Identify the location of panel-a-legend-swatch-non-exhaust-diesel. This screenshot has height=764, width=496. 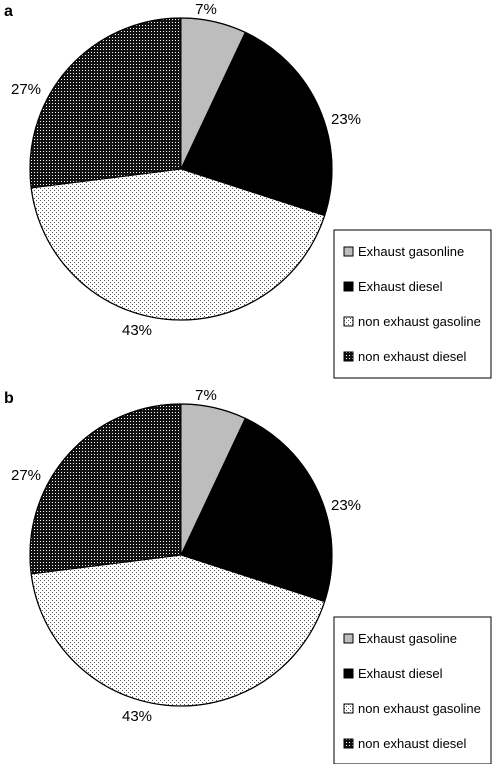
(348, 356).